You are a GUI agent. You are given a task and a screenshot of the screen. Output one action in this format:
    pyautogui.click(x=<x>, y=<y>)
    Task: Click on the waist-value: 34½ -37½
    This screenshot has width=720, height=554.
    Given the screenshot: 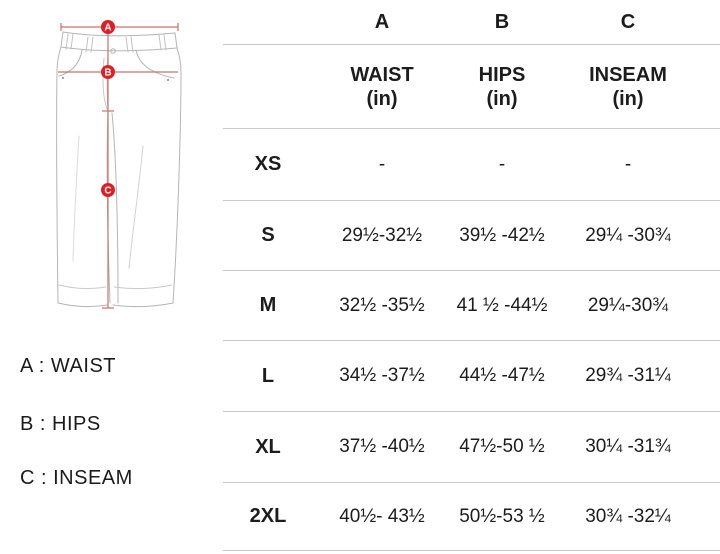 What is the action you would take?
    pyautogui.click(x=382, y=375)
    